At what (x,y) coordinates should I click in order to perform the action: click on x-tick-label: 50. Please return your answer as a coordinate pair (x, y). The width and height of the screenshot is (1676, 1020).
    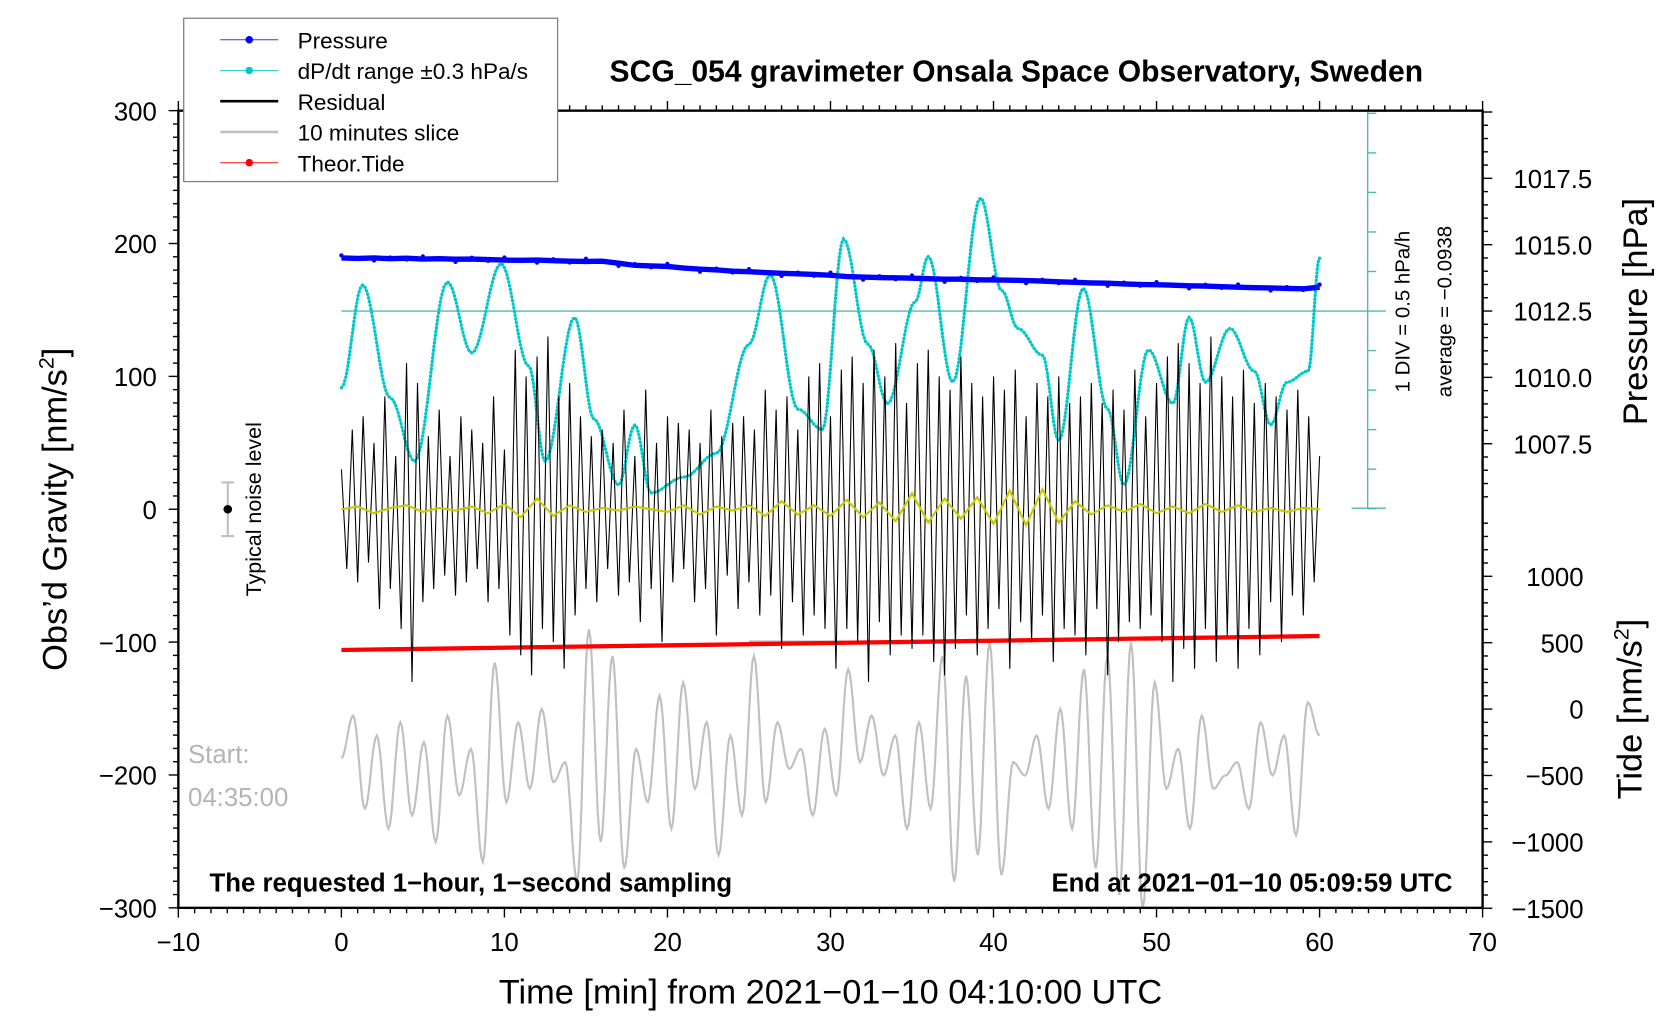
    Looking at the image, I should click on (1156, 943).